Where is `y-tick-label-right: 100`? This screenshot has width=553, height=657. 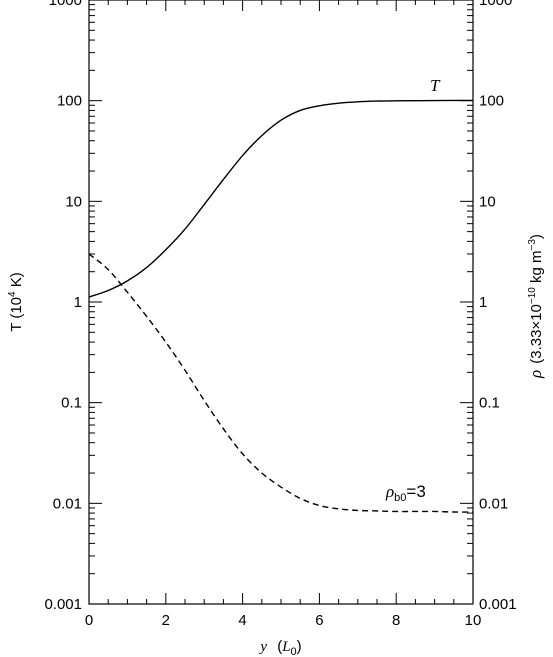
y-tick-label-right: 100 is located at coordinates (491, 101).